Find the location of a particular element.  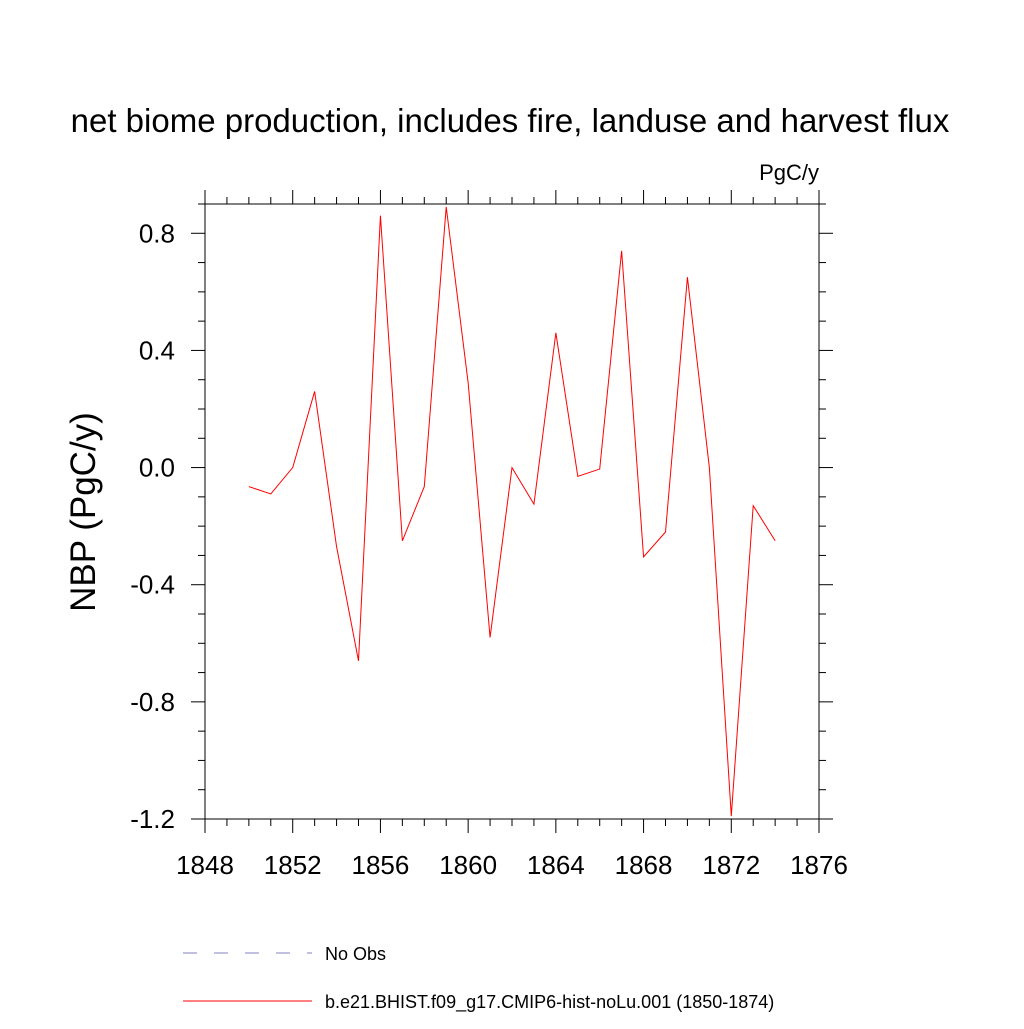

x-tick-label: 1852 is located at coordinates (293, 865).